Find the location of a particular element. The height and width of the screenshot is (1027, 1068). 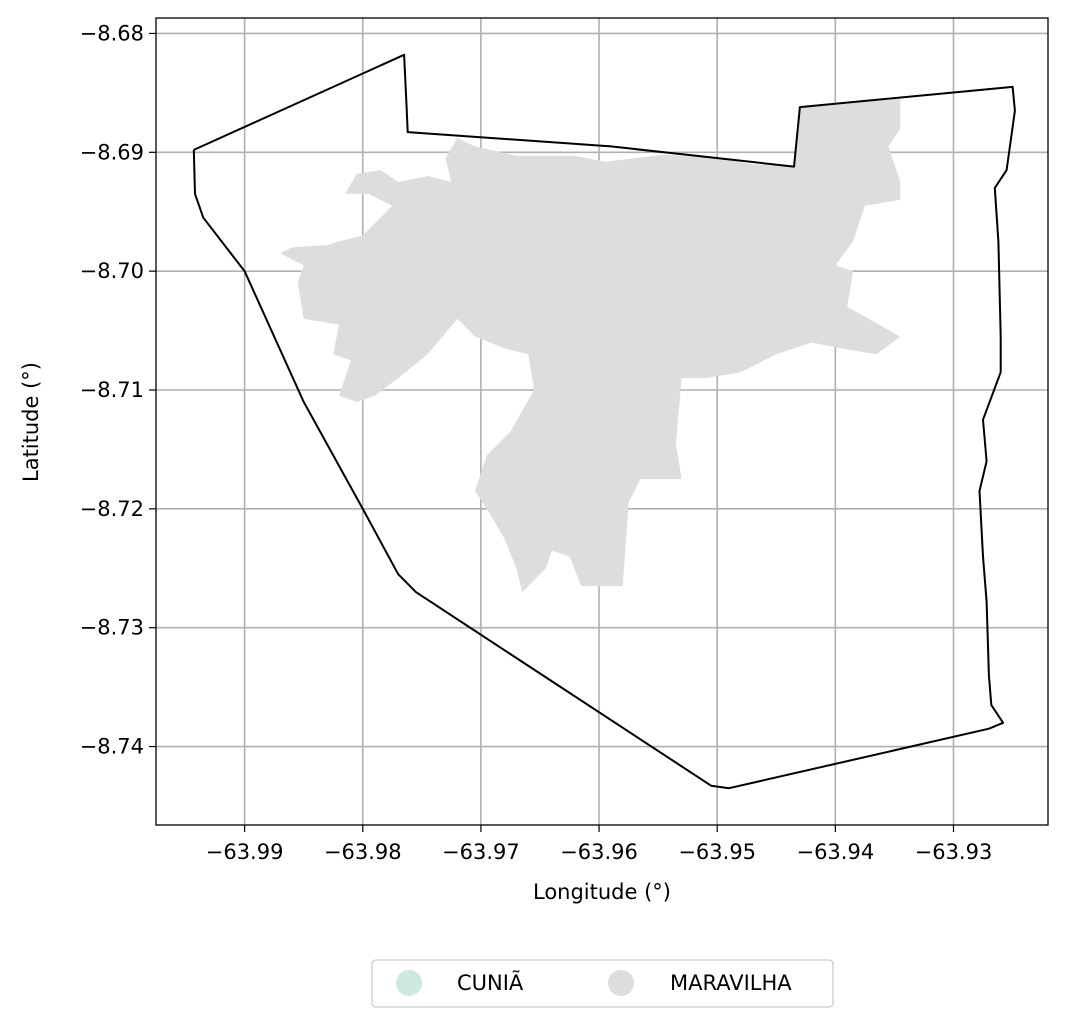

x-tick-label: −63.97 is located at coordinates (481, 852).